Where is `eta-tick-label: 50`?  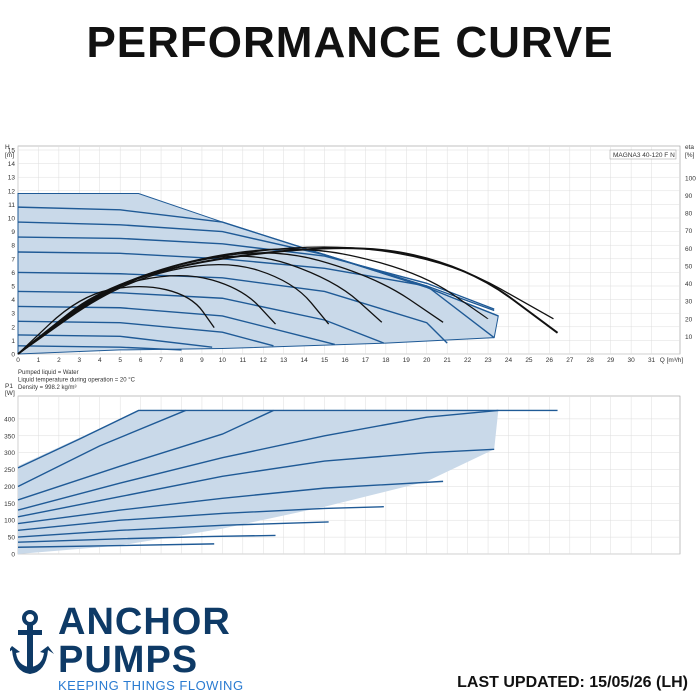 eta-tick-label: 50 is located at coordinates (689, 266).